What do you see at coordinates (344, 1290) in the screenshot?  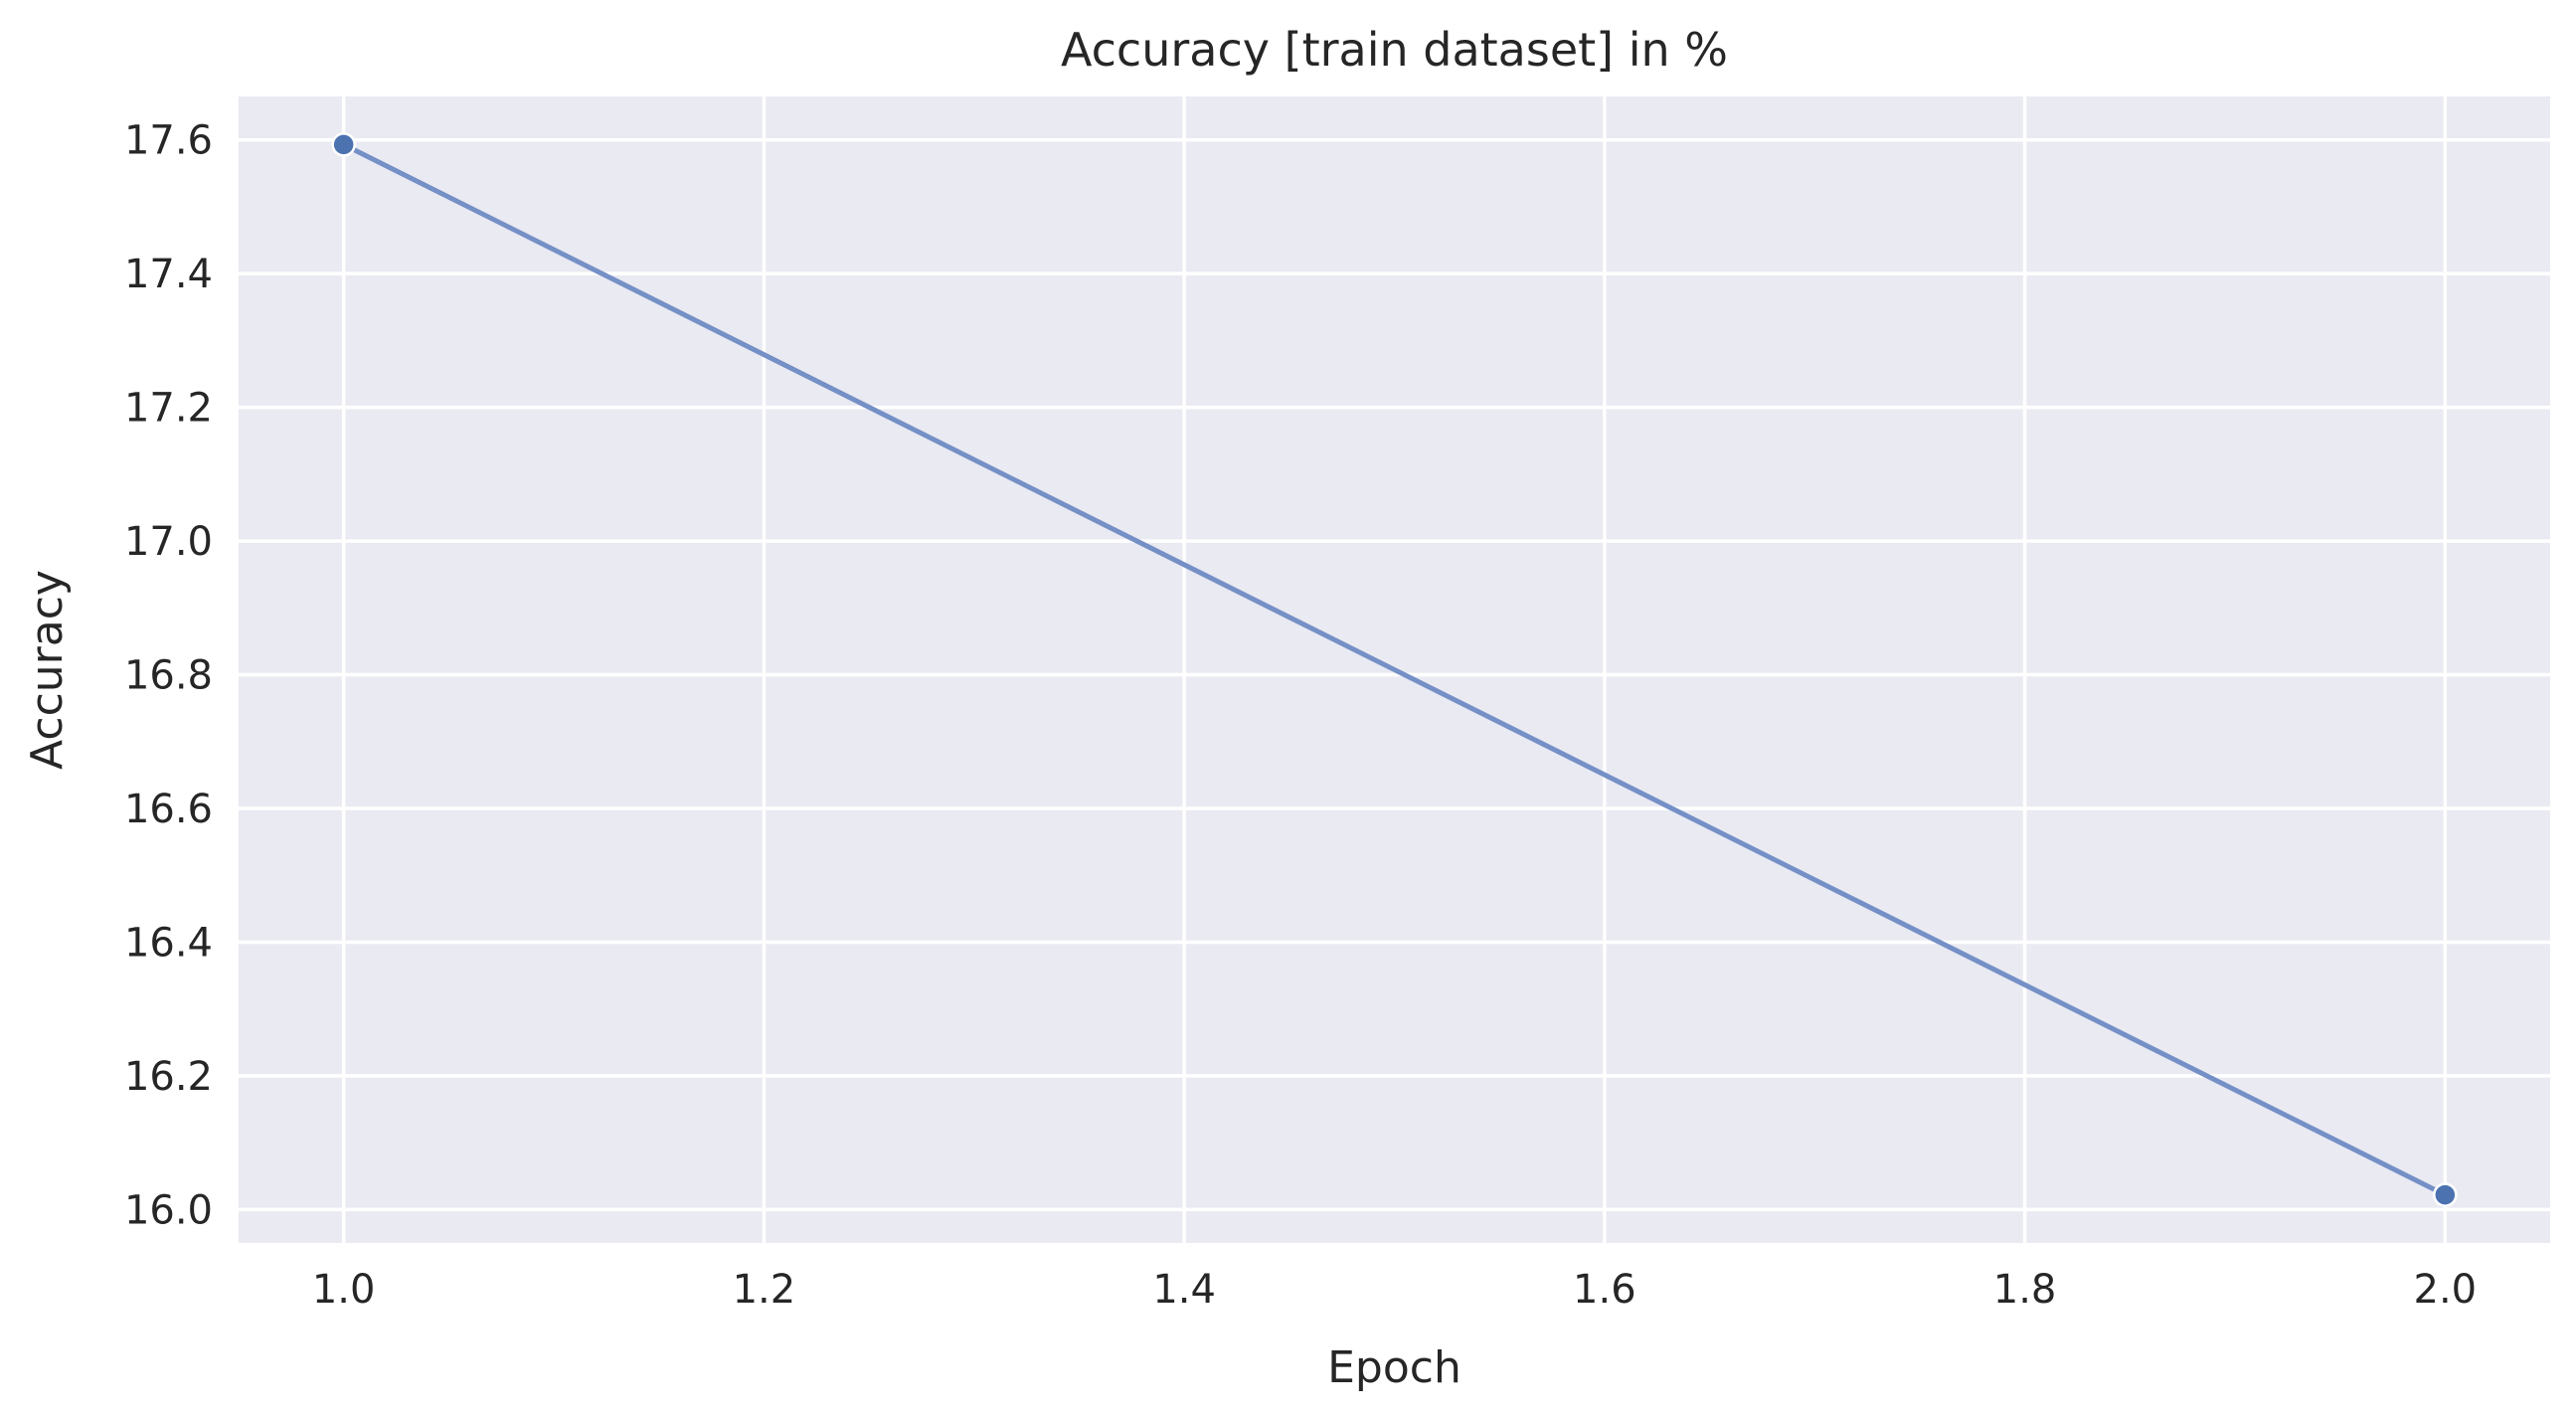 I see `x-tick-label: 1.0` at bounding box center [344, 1290].